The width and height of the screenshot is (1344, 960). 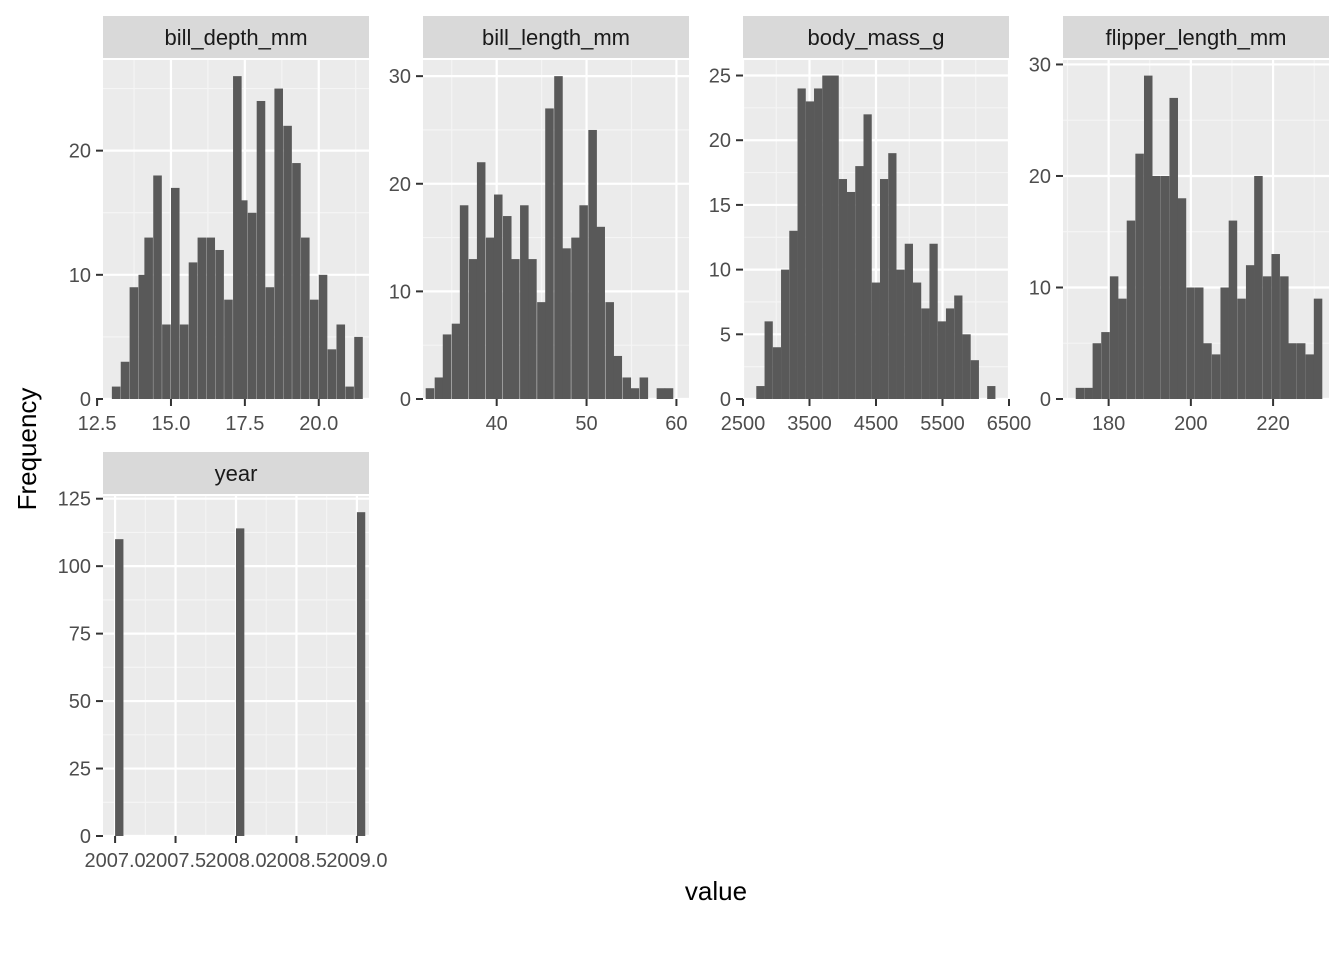 I want to click on strip-flipper-length-mm, so click(x=1196, y=37).